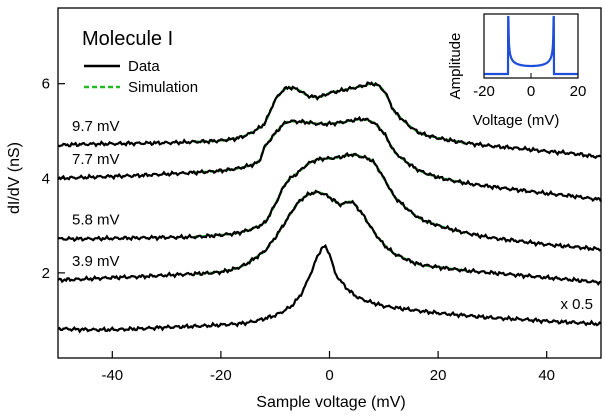 Image resolution: width=605 pixels, height=416 pixels. Describe the element at coordinates (329, 375) in the screenshot. I see `x-tick-label: 0` at that location.